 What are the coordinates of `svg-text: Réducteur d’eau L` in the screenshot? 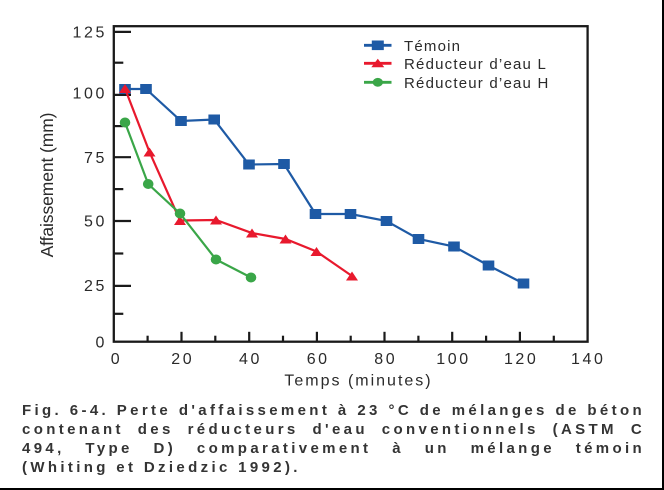 It's located at (475, 64).